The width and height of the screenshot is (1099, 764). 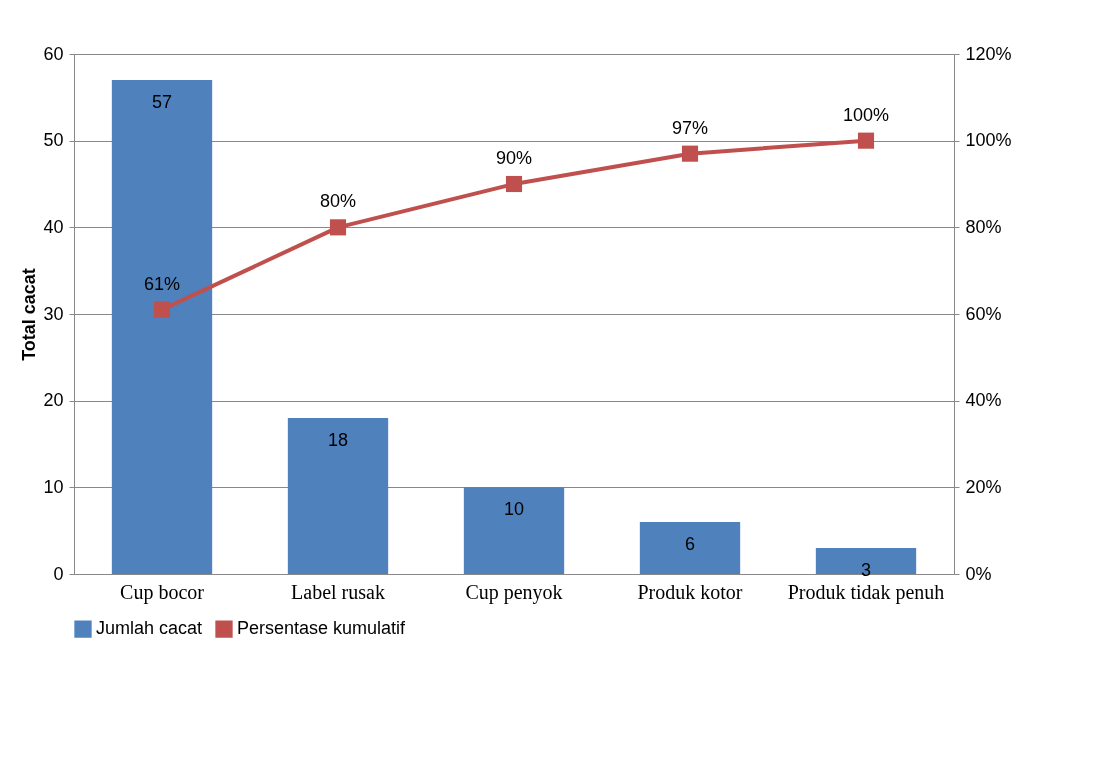 What do you see at coordinates (322, 628) in the screenshot?
I see `legend-label: Persentase kumulatif` at bounding box center [322, 628].